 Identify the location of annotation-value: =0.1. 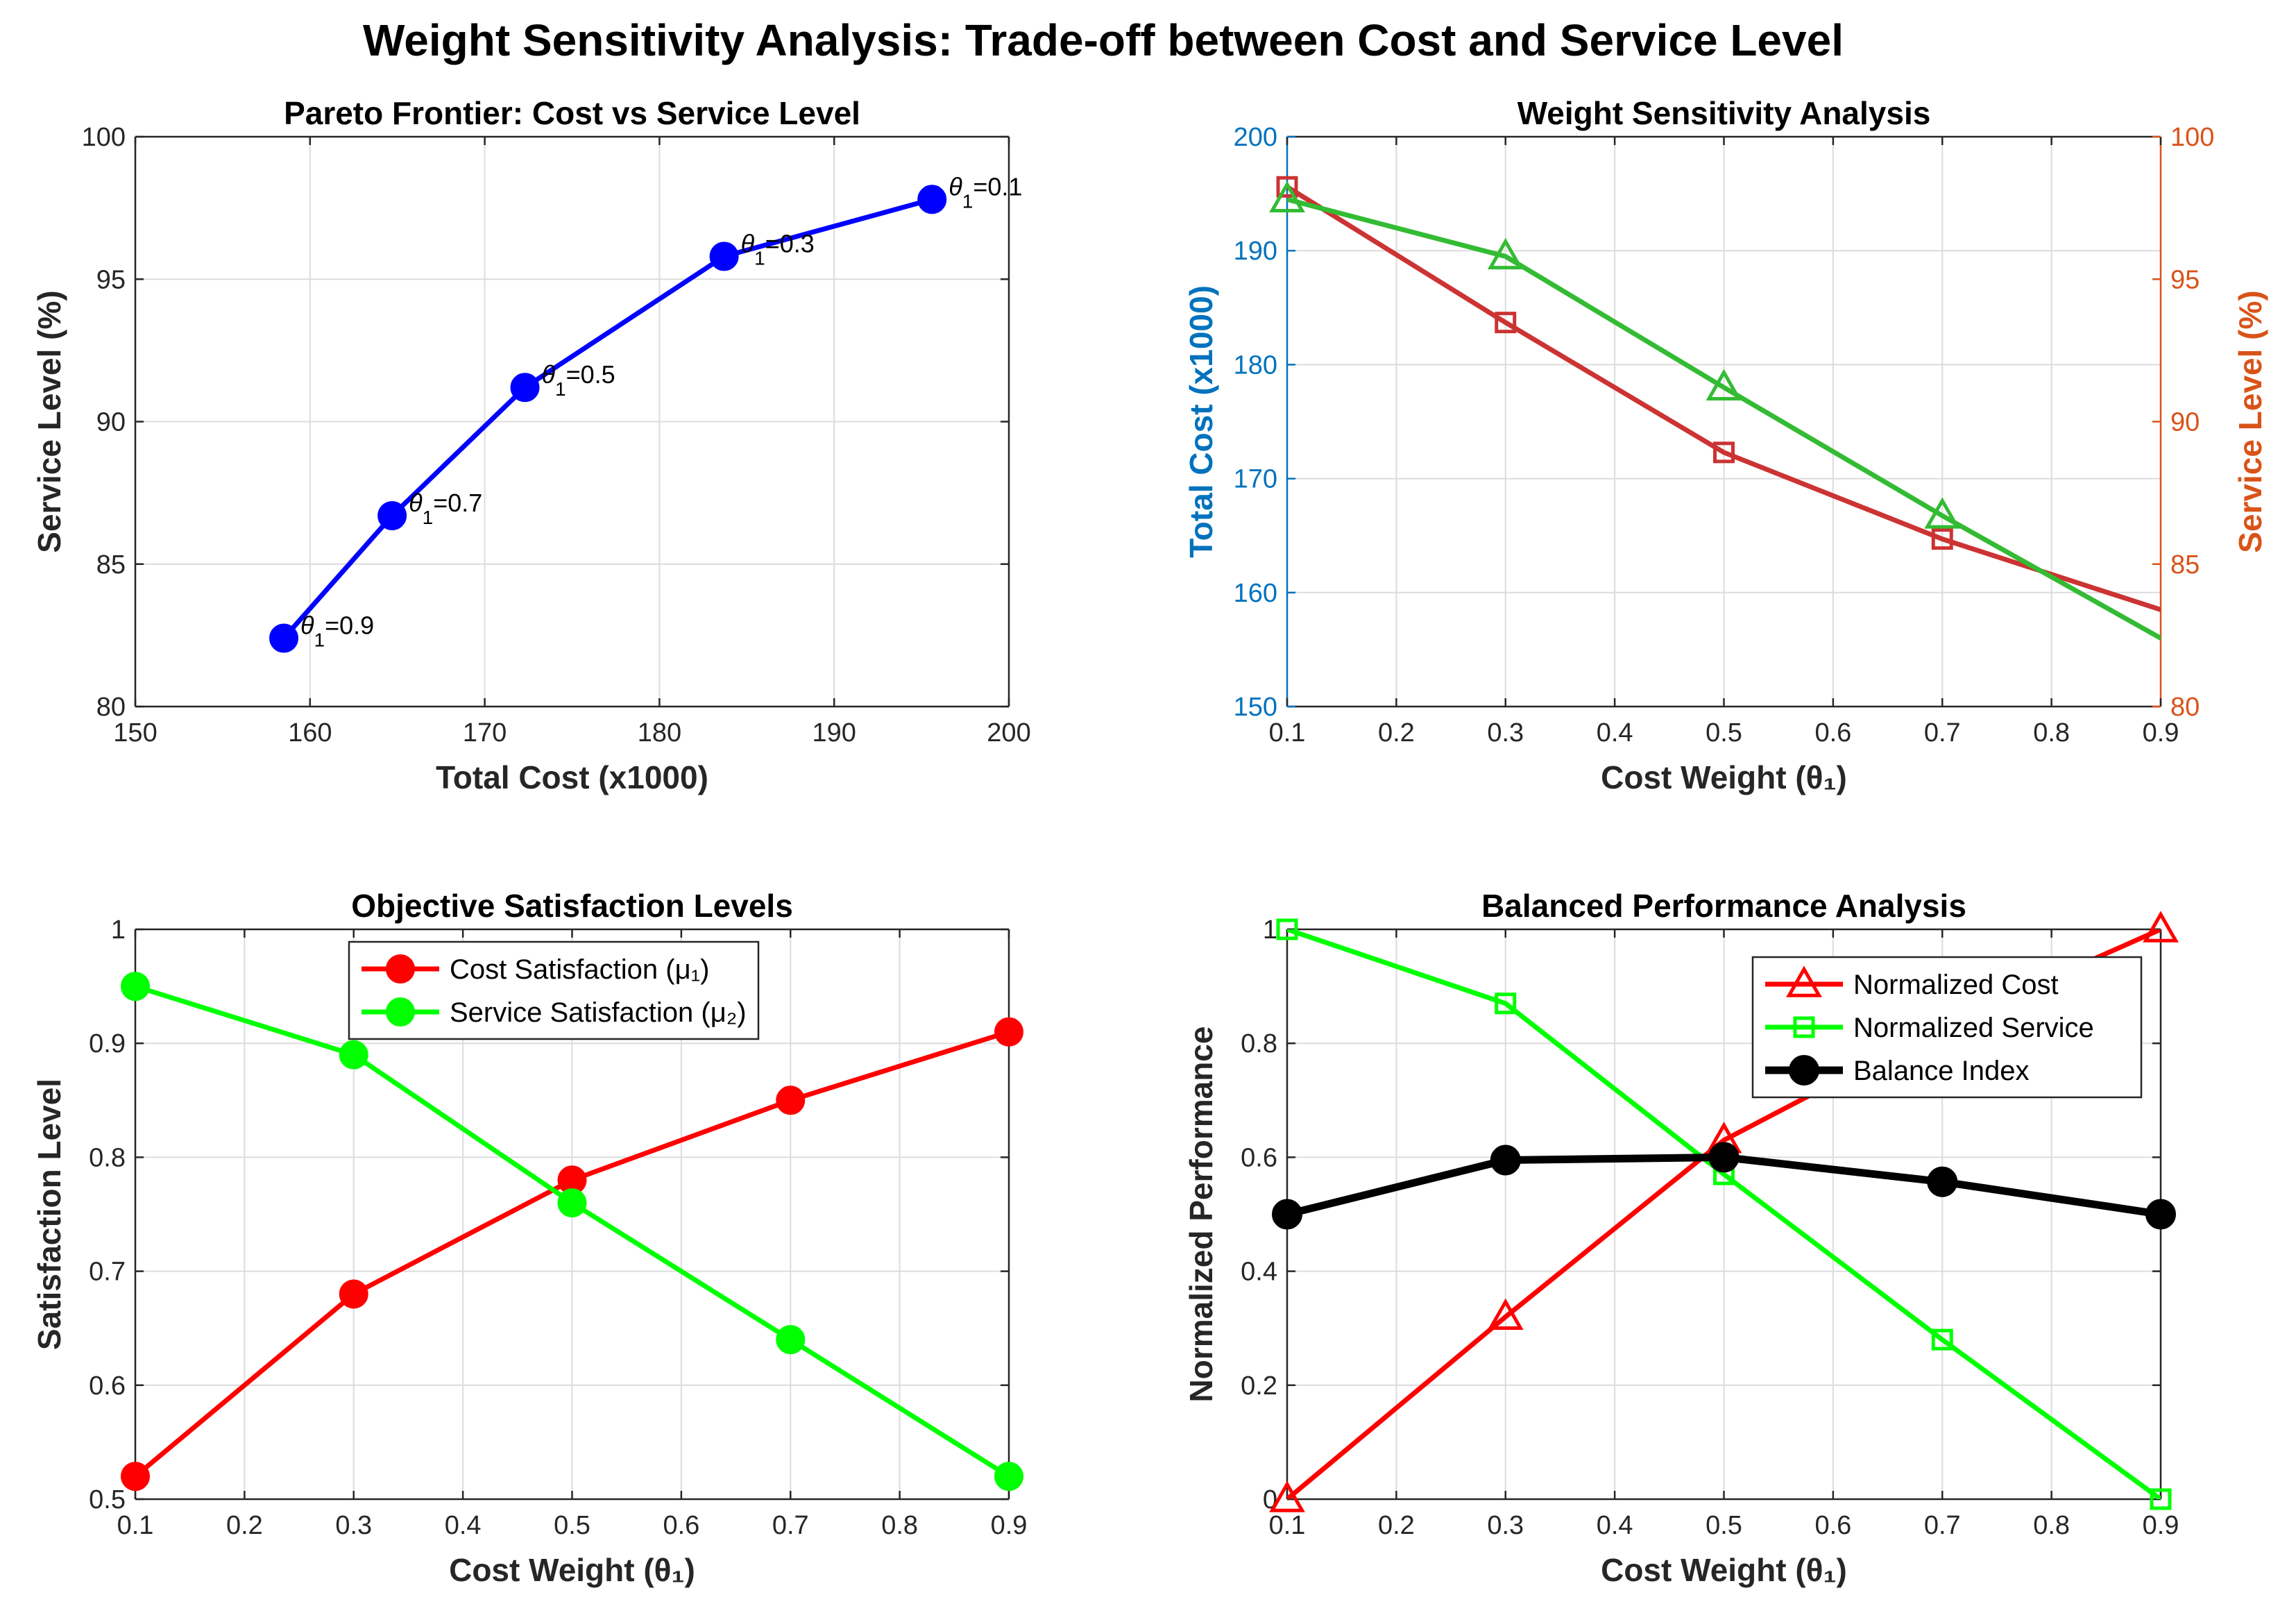
(997, 186).